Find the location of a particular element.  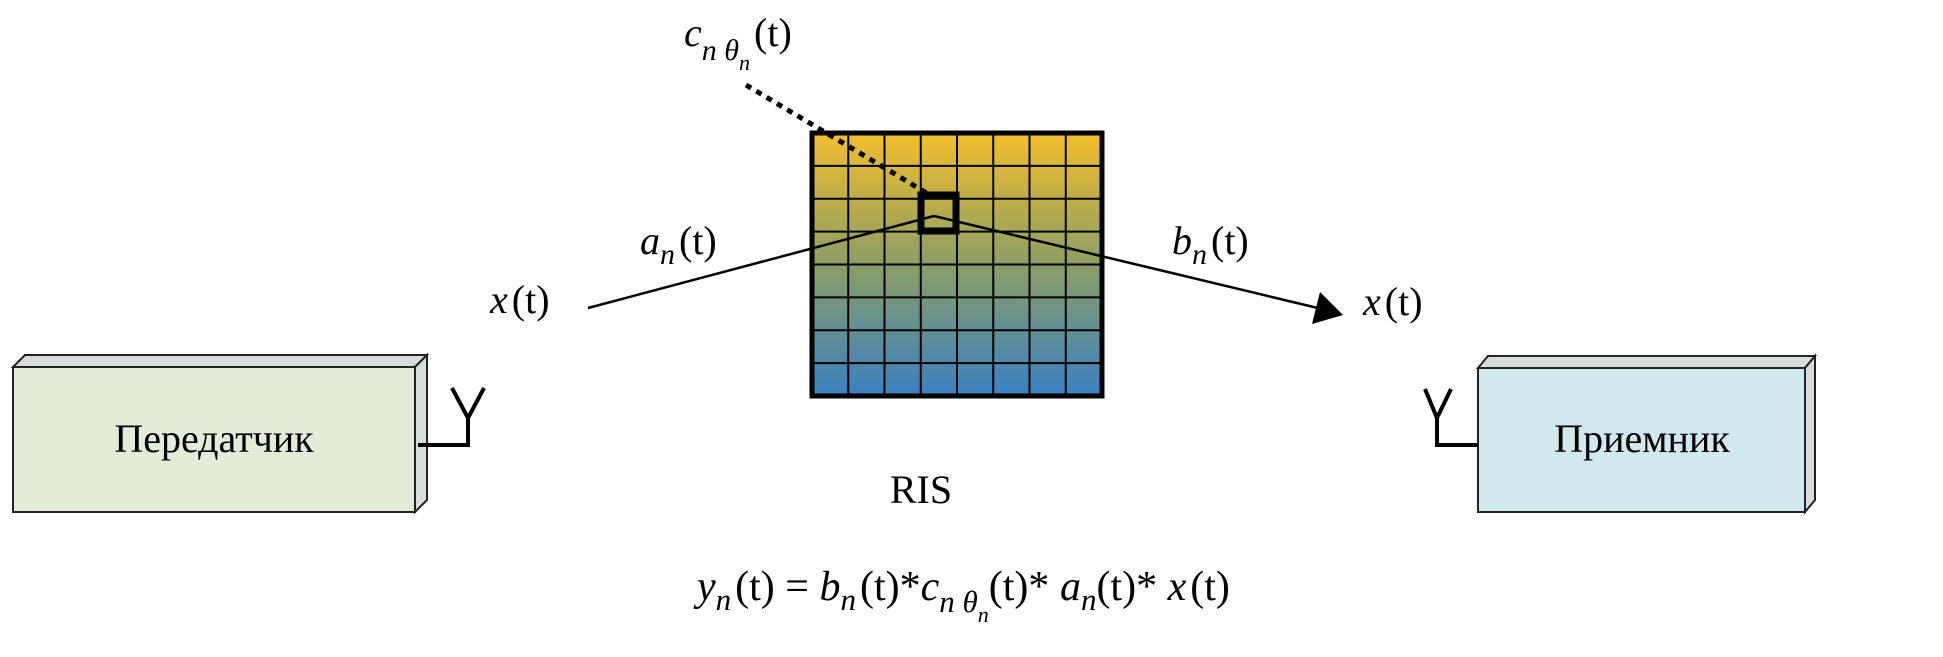

input-signal-label: x (t) is located at coordinates (519, 299).